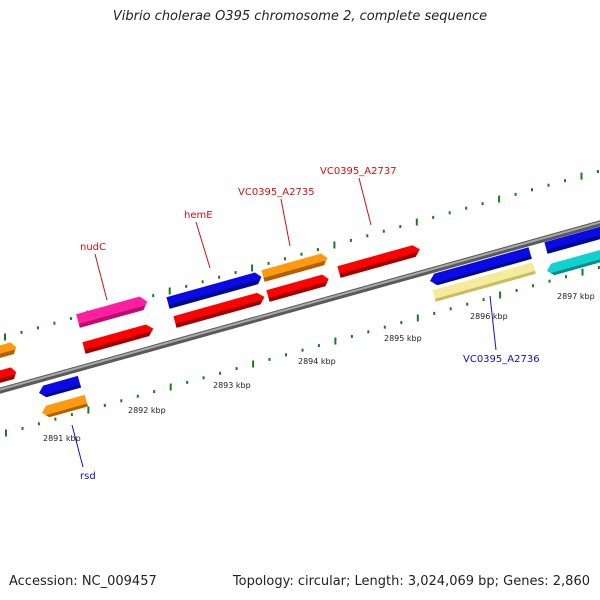 The image size is (600, 600). I want to click on gene-left-edge-red-bar, so click(9, 378).